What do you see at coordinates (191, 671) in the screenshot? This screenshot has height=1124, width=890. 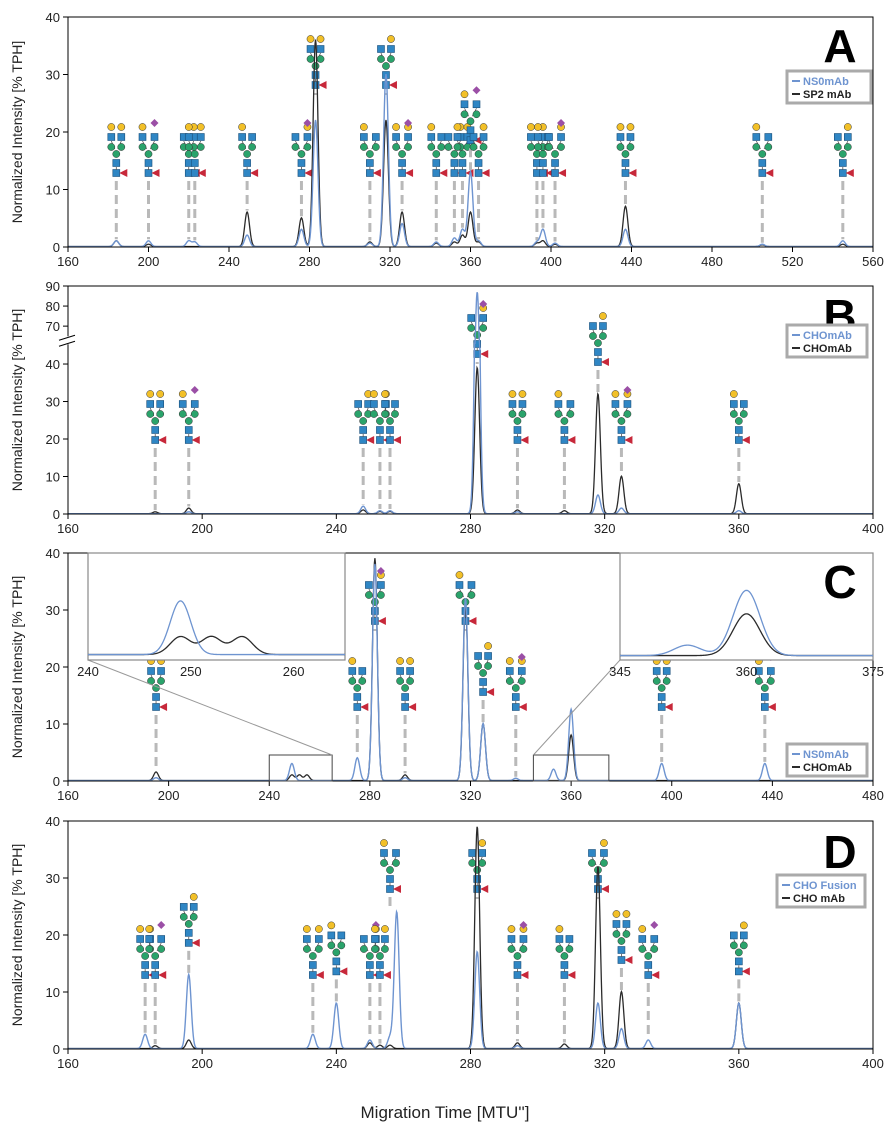 I see `inset-tick-label-1-2: 250` at bounding box center [191, 671].